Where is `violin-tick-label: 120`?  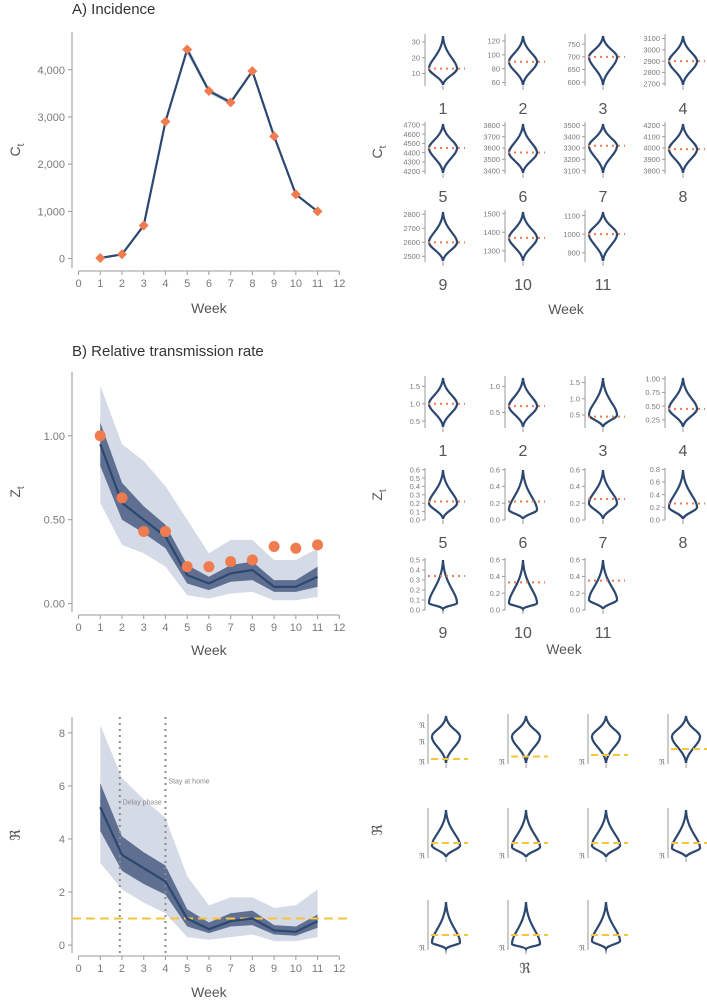 violin-tick-label: 120 is located at coordinates (493, 41).